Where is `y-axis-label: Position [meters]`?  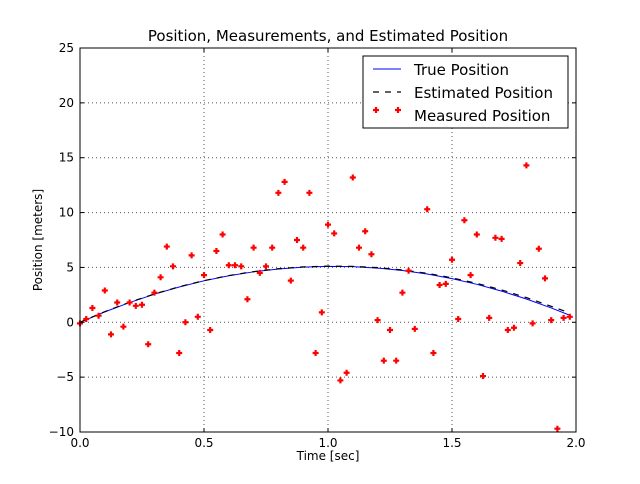 y-axis-label: Position [meters] is located at coordinates (38, 240).